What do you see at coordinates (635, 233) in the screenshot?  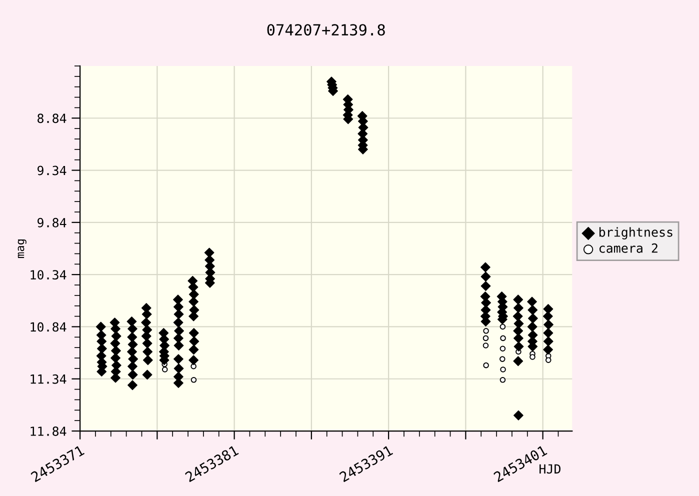 I see `legend-label: brightness` at bounding box center [635, 233].